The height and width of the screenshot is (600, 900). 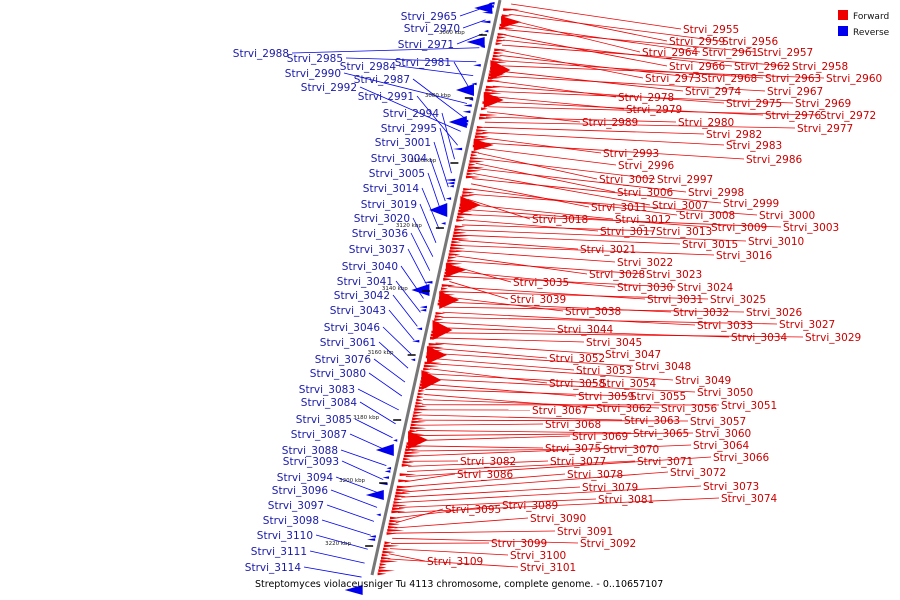 What do you see at coordinates (716, 193) in the screenshot?
I see `forward-gene-label: Strvi_2998` at bounding box center [716, 193].